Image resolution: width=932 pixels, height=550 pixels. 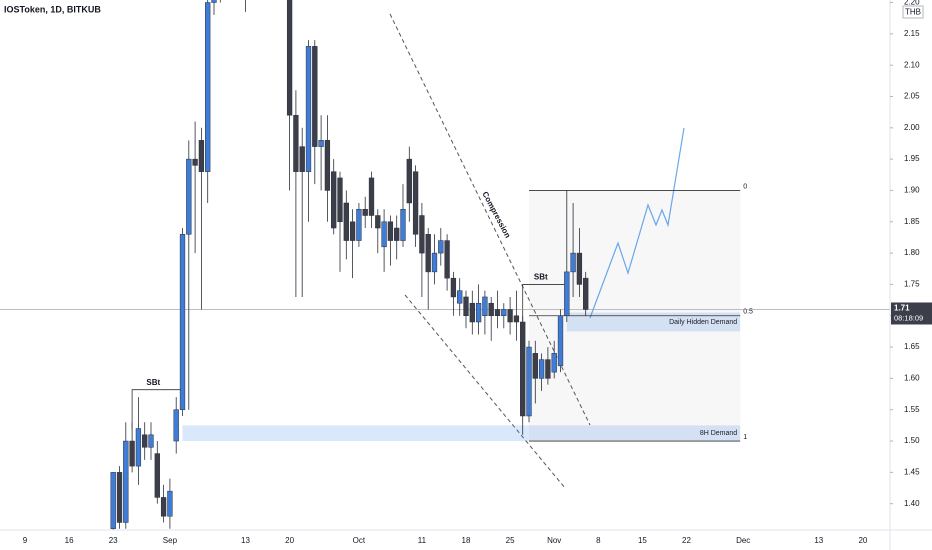 What do you see at coordinates (743, 540) in the screenshot?
I see `x-tick-label: Dec` at bounding box center [743, 540].